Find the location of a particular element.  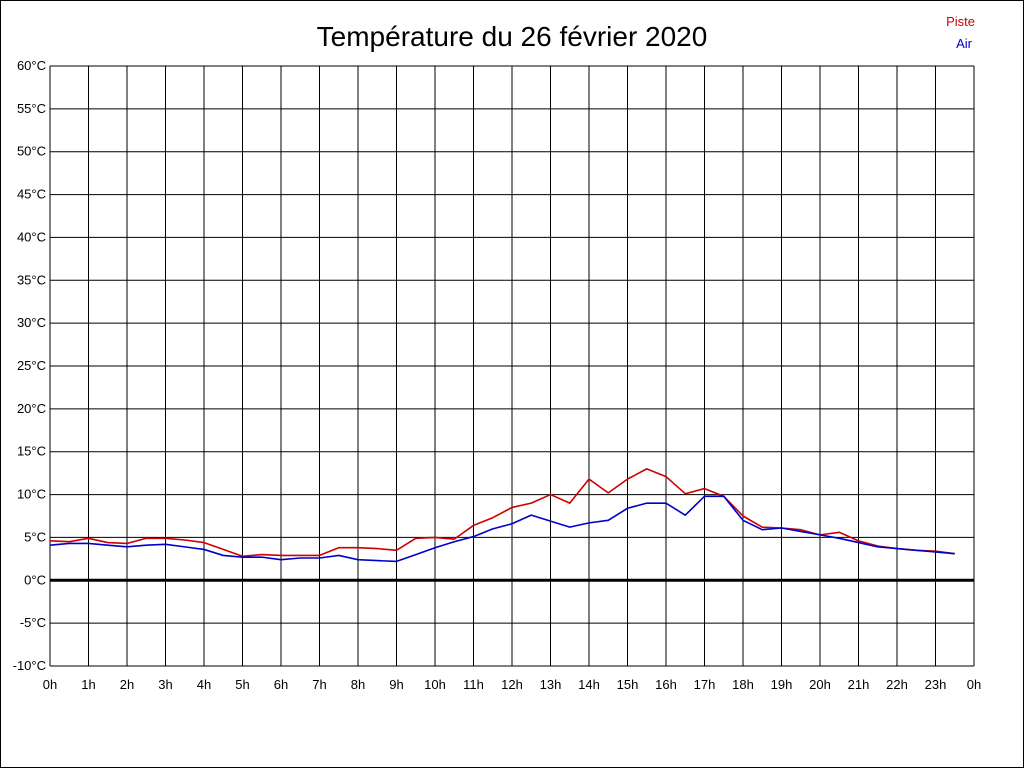

x-tick-label: 13h is located at coordinates (551, 684).